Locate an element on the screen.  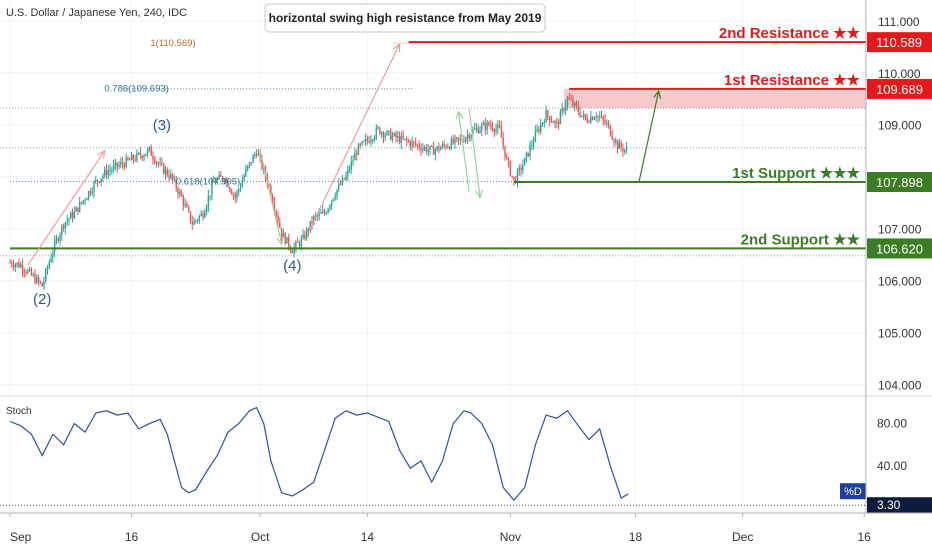
fib-label-1: 0.786(109.693) is located at coordinates (136, 89).